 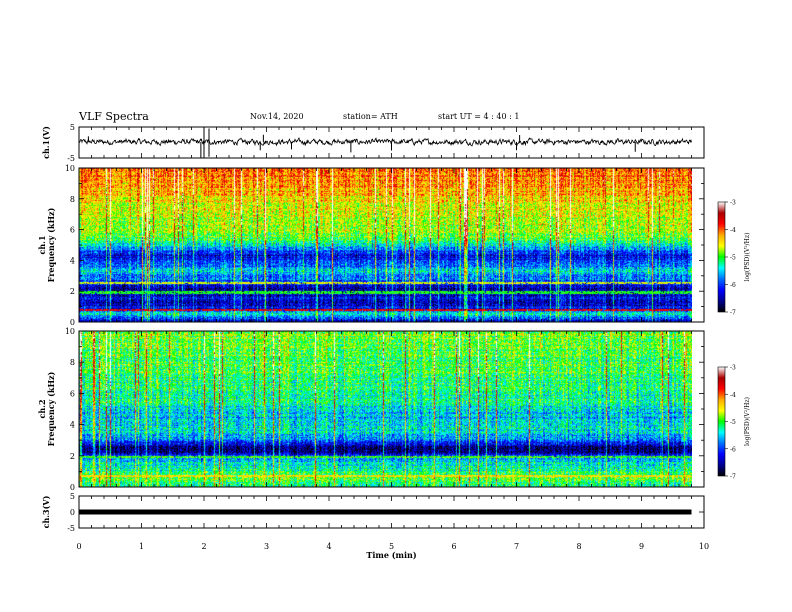 I want to click on y-axis-label: ch.3(V), so click(x=46, y=511).